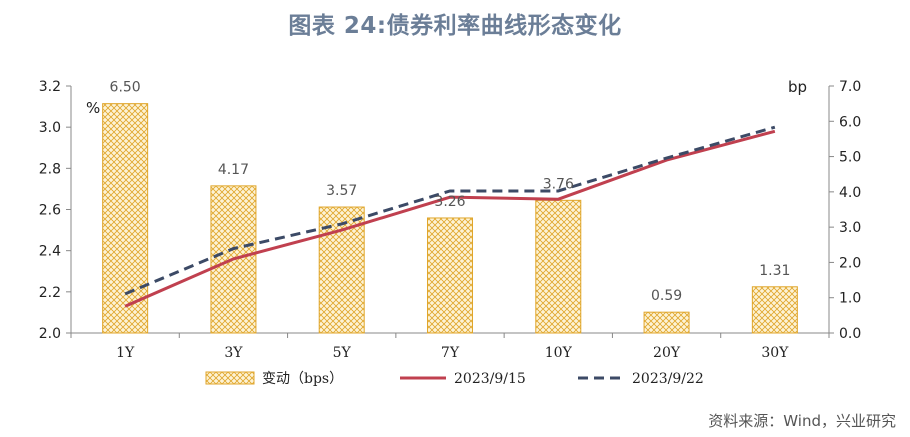 Image resolution: width=910 pixels, height=437 pixels. Describe the element at coordinates (93, 108) in the screenshot. I see `left-axis-unit: %` at that location.